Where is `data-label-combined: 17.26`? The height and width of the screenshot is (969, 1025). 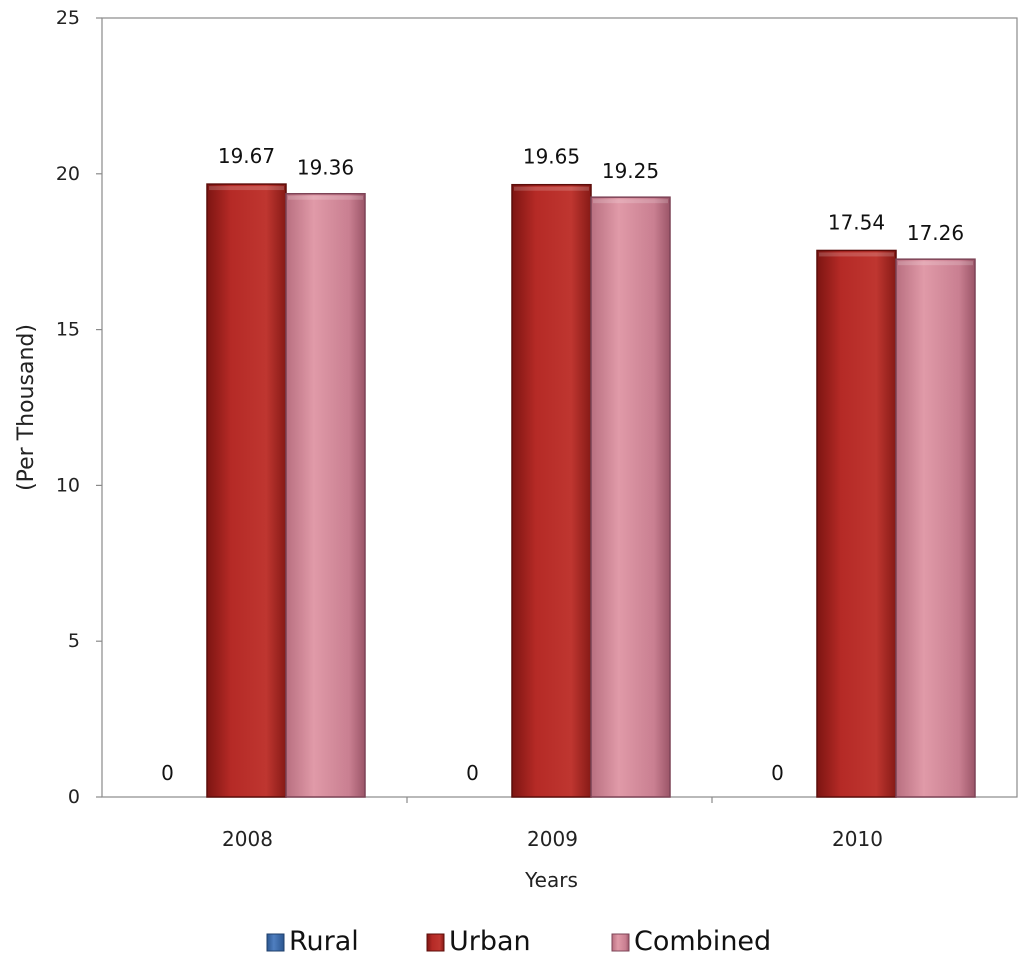 data-label-combined: 17.26 is located at coordinates (935, 233).